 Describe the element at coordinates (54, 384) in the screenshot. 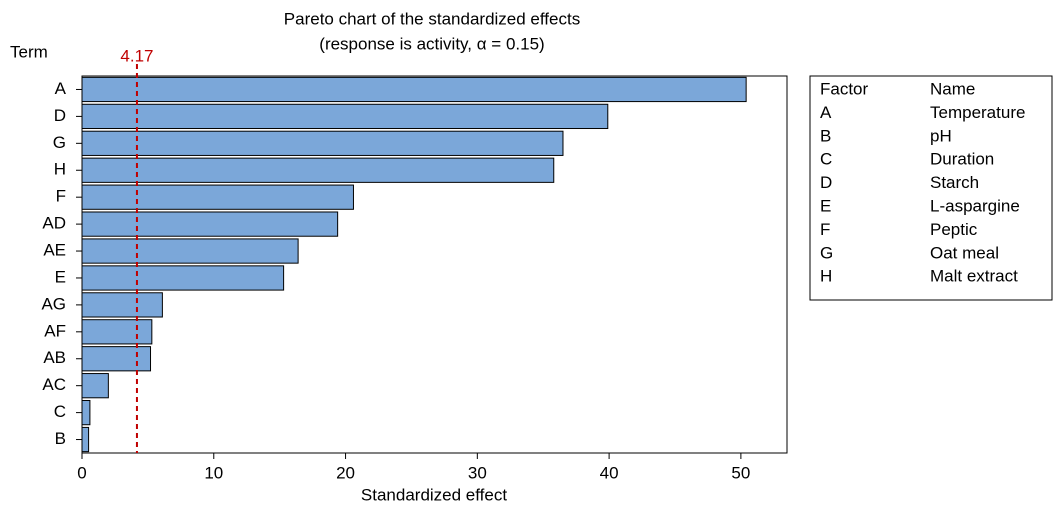

I see `y-tick-label: AC` at that location.